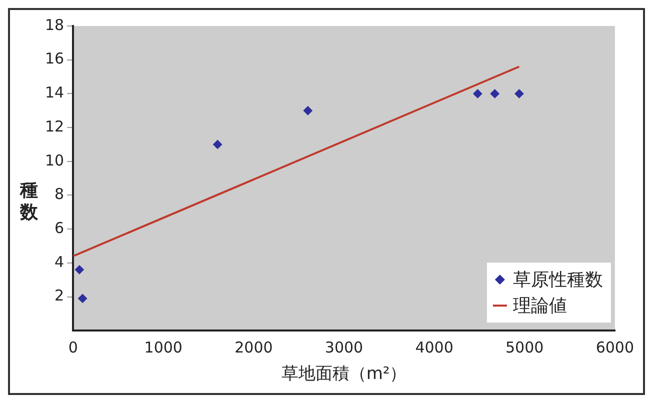 This screenshot has width=653, height=403. I want to click on y-tick-label: 2, so click(59, 295).